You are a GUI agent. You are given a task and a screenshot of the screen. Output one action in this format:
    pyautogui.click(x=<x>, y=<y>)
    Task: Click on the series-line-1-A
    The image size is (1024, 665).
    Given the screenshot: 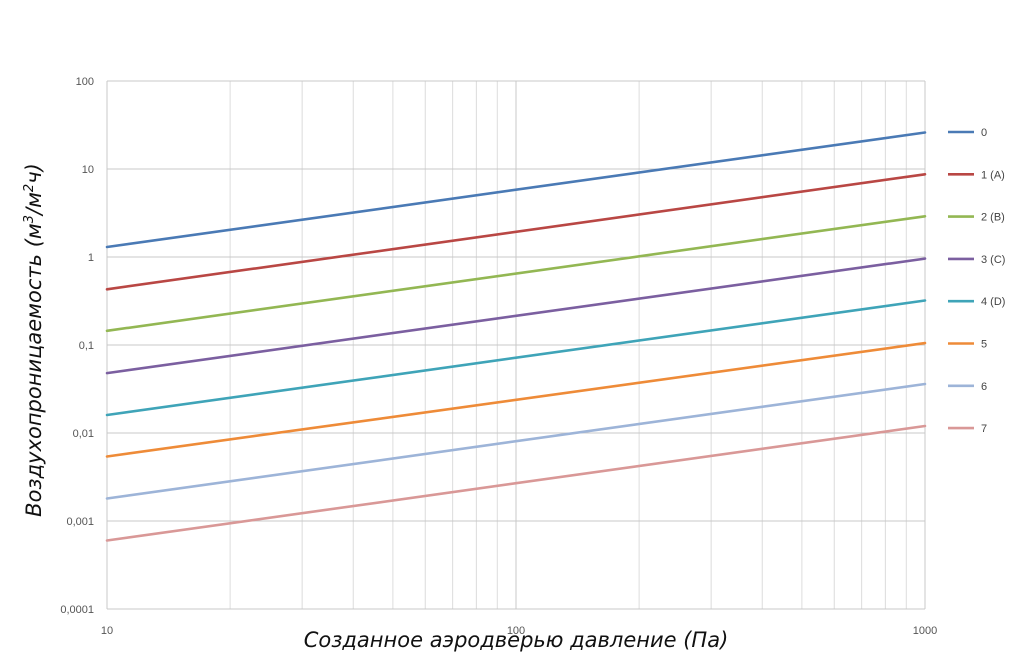 What is the action you would take?
    pyautogui.click(x=516, y=232)
    